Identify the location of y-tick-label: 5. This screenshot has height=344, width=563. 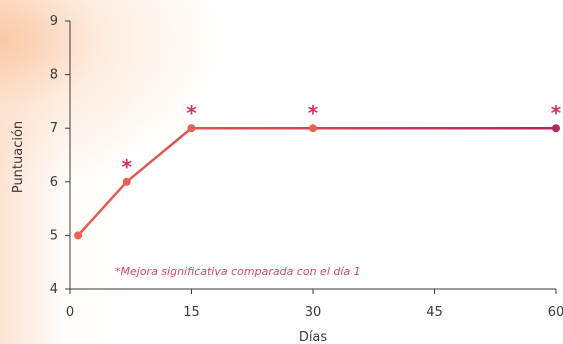
(54, 235).